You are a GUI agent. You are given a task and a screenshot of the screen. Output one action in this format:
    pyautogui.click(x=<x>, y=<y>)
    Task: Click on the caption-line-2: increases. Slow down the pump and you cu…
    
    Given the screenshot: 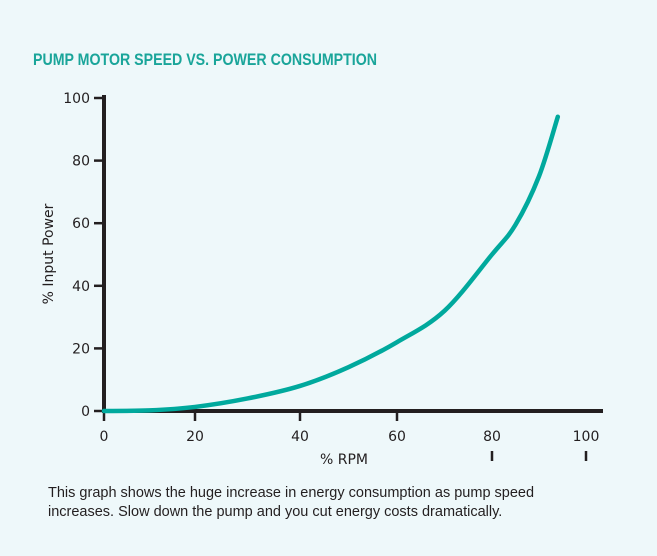 What is the action you would take?
    pyautogui.click(x=275, y=512)
    